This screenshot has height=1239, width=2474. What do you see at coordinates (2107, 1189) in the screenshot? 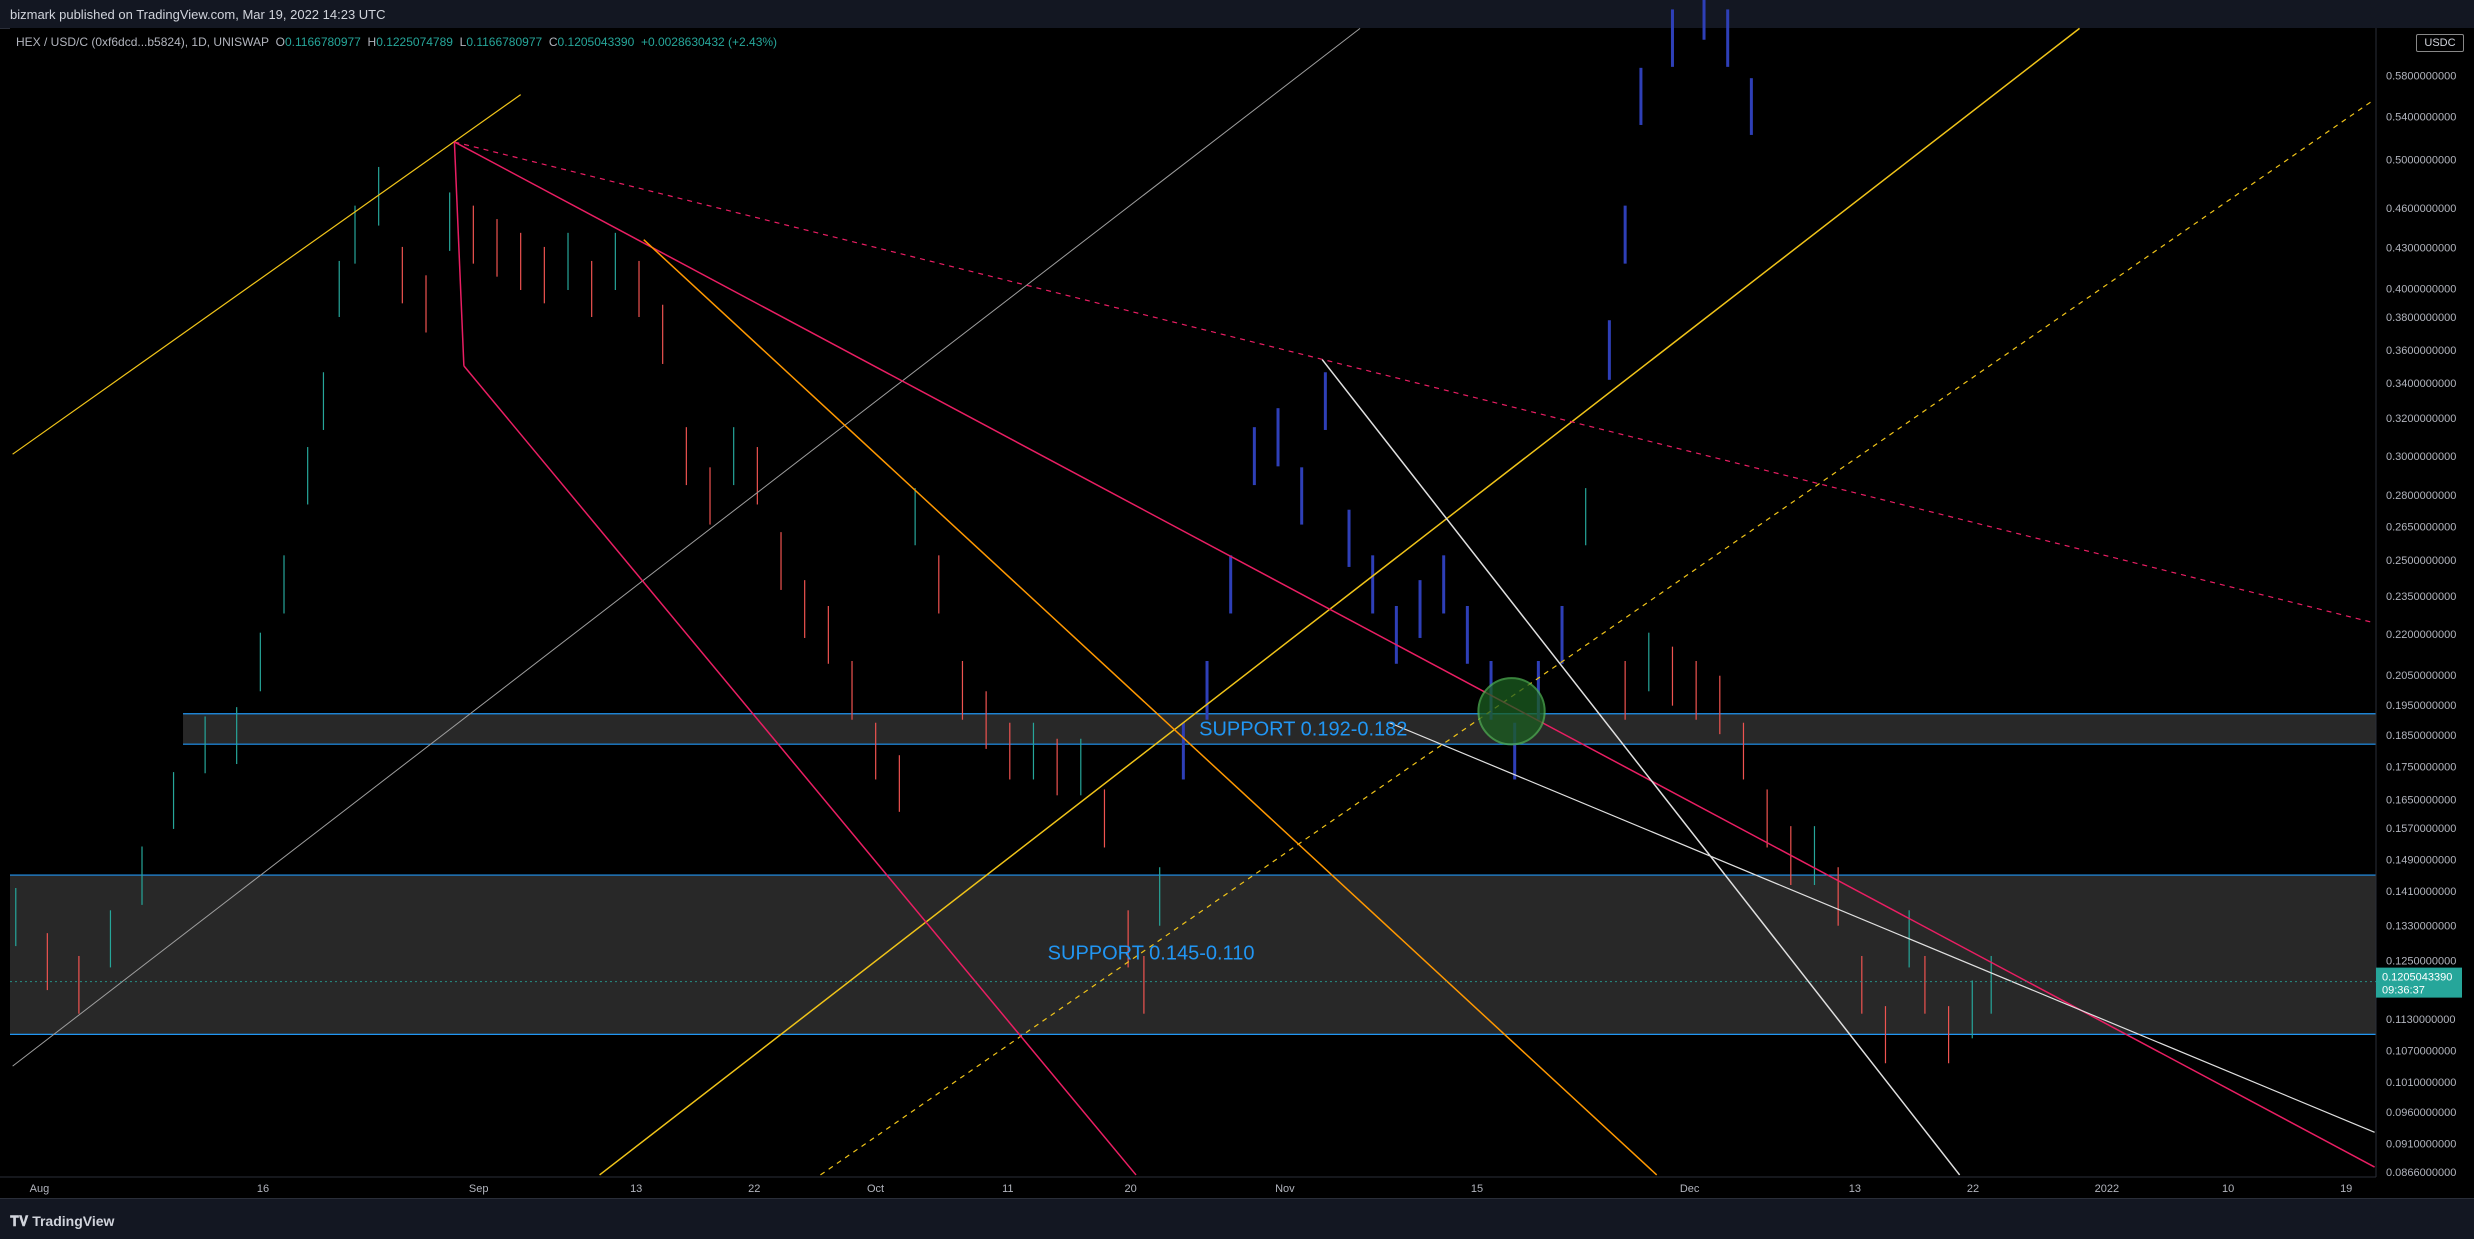
I see `time-tick-label: 2022` at bounding box center [2107, 1189].